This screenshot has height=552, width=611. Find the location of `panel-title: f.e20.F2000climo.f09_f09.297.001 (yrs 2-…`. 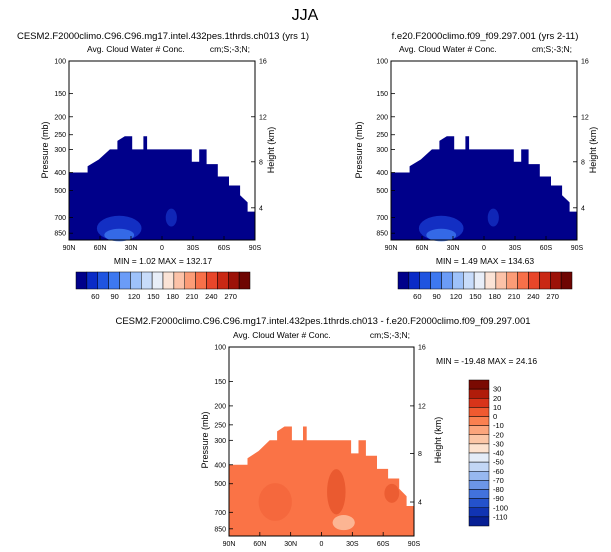

panel-title: f.e20.F2000climo.f09_f09.297.001 (yrs 2-… is located at coordinates (485, 36).